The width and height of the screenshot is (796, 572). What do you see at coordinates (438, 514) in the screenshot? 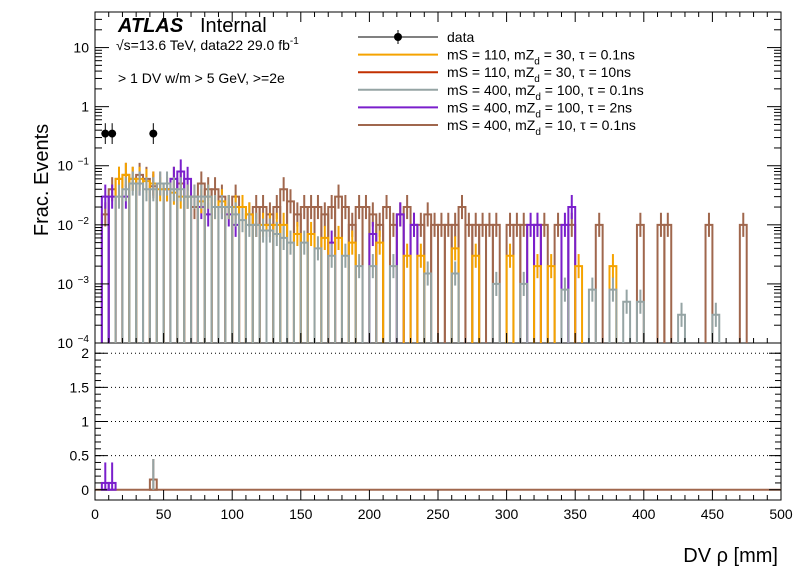
I see `x-tick-label: 250` at bounding box center [438, 514].